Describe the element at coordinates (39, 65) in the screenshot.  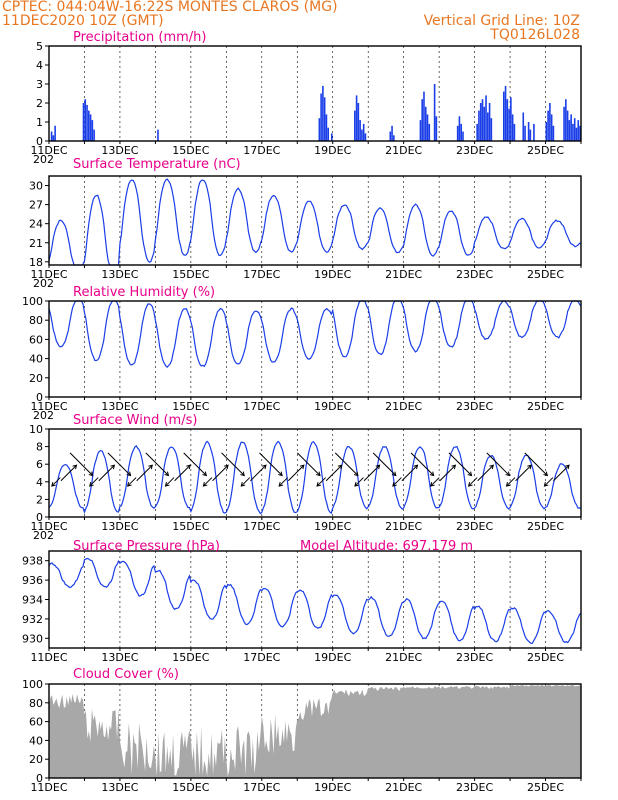
I see `y-tick-label: 4` at that location.